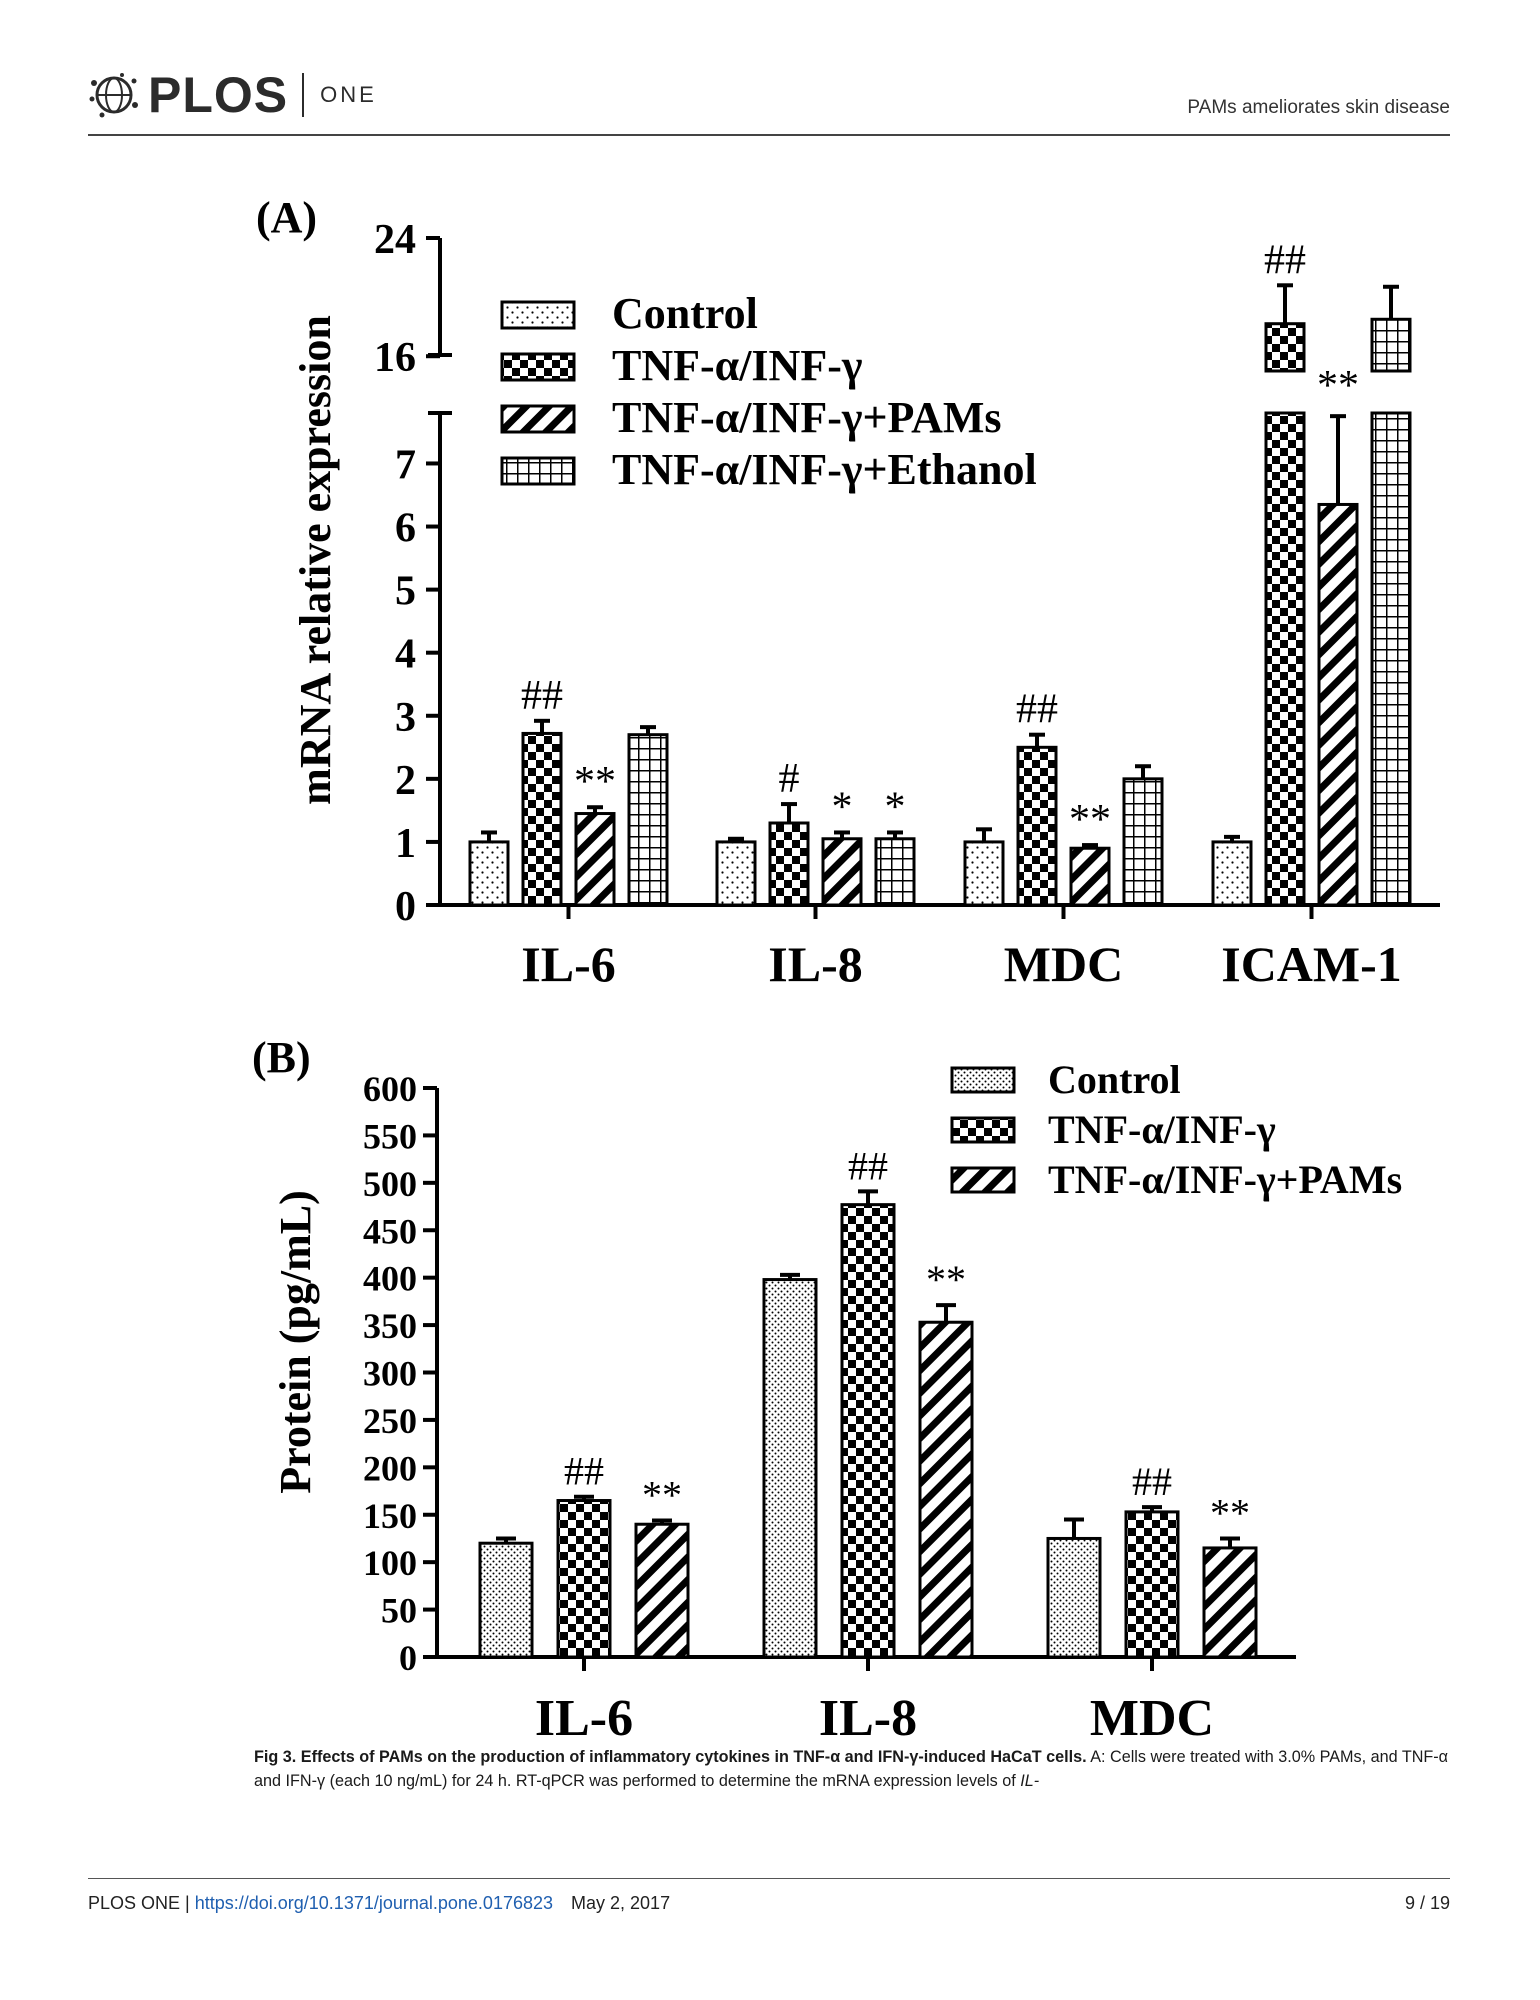 This screenshot has width=1540, height=2000. I want to click on panel-a-x-tick-label: IL-6, so click(568, 964).